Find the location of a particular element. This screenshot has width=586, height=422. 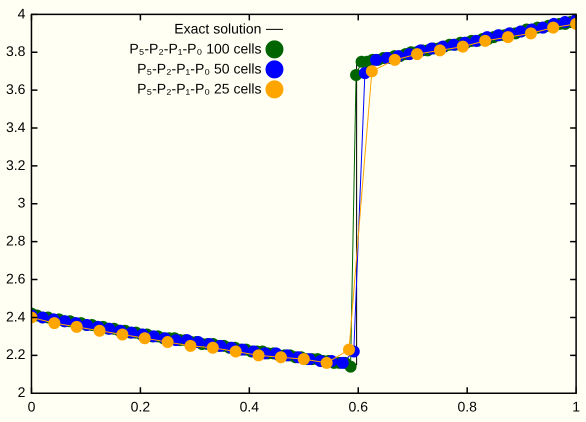

y-tick-label: 2.8 is located at coordinates (16, 240).